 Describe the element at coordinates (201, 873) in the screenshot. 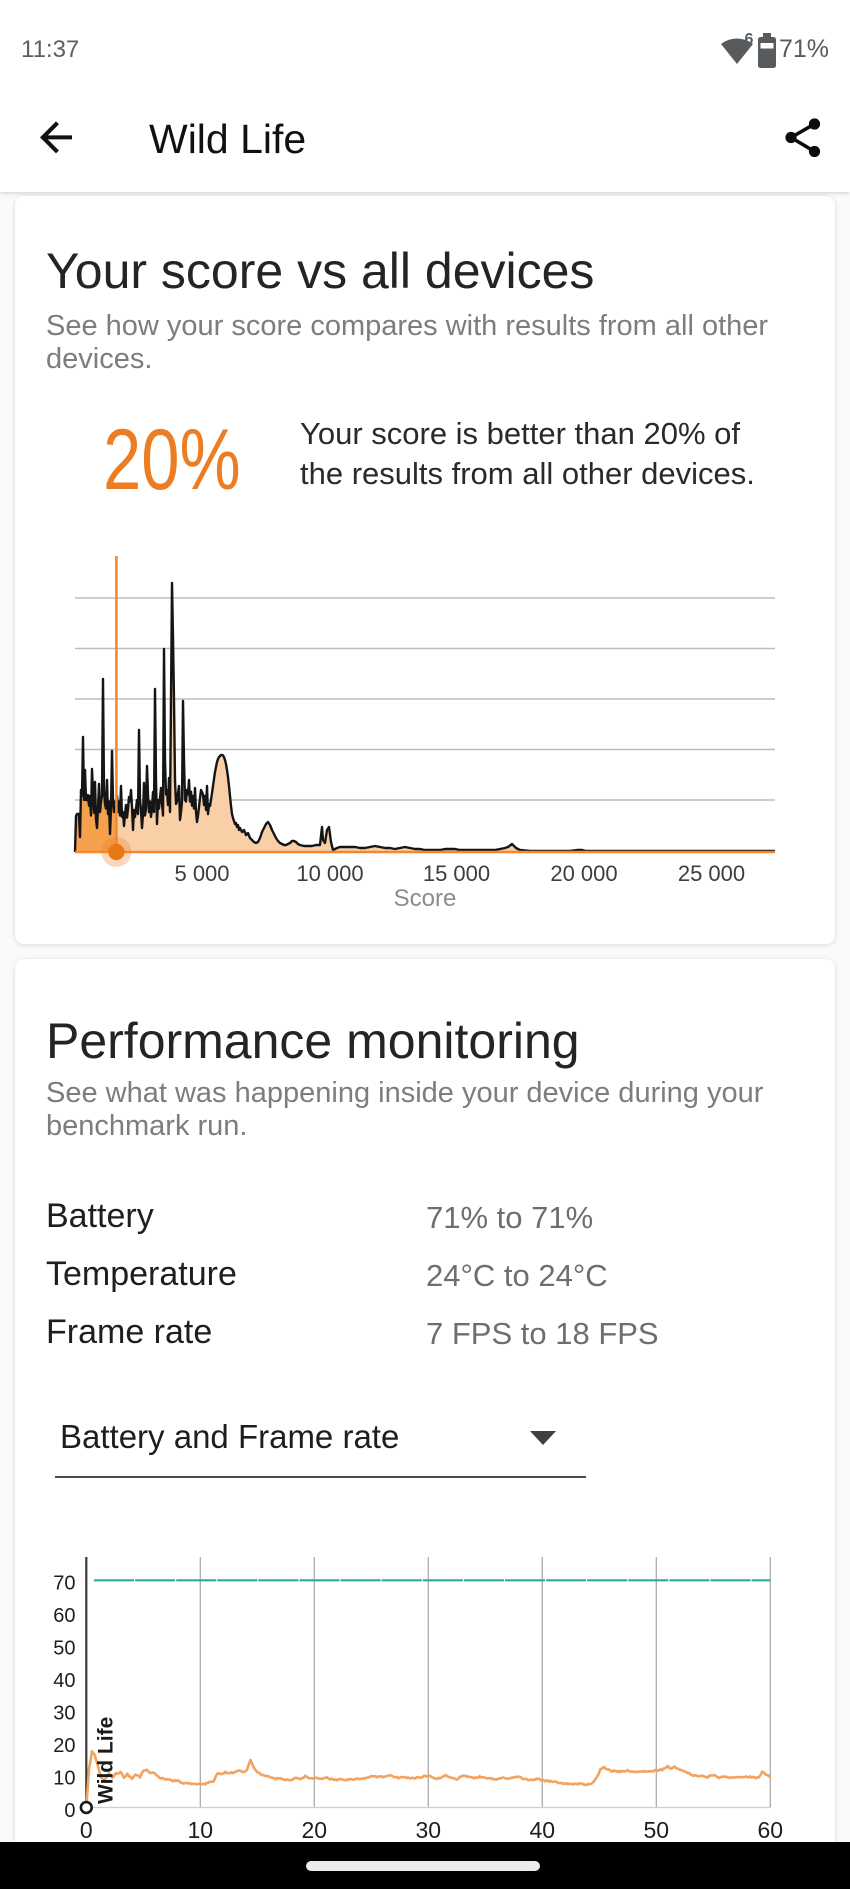

I see `svg-text: 5 000` at that location.